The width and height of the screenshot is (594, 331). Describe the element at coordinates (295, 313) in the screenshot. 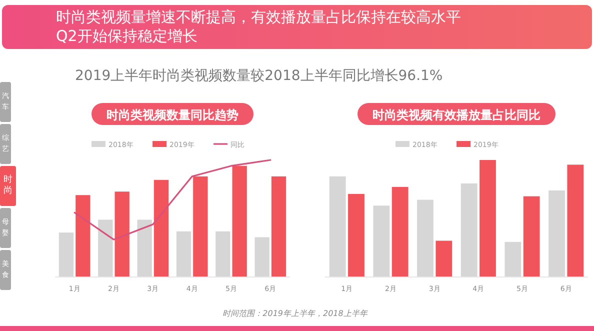

I see `text: 时间范围：2019年上半年，2018上半年` at that location.